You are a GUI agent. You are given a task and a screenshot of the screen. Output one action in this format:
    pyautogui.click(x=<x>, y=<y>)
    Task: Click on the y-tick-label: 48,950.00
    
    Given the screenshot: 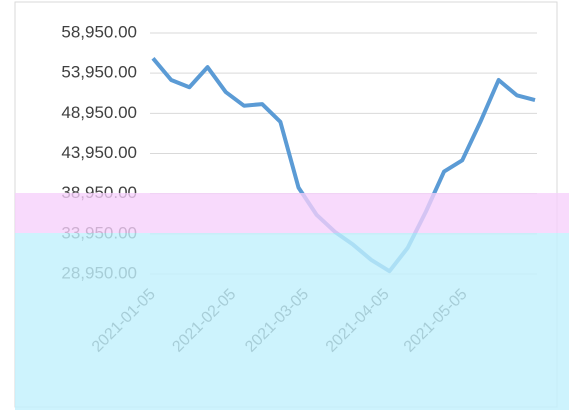 What is the action you would take?
    pyautogui.click(x=99, y=112)
    